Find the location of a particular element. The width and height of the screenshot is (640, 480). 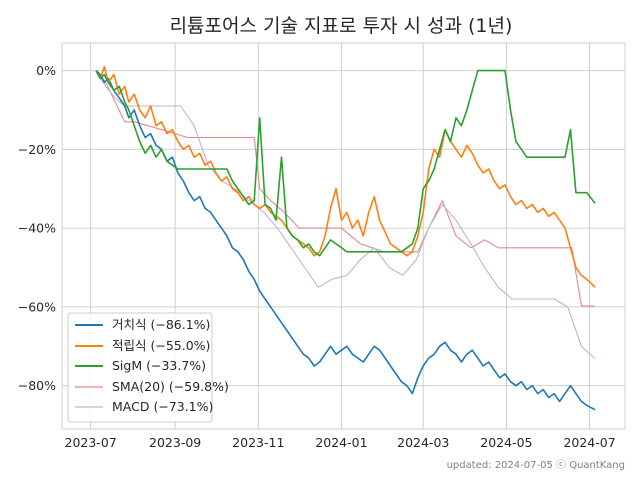

x-tick-label: 2023-09 is located at coordinates (175, 442).